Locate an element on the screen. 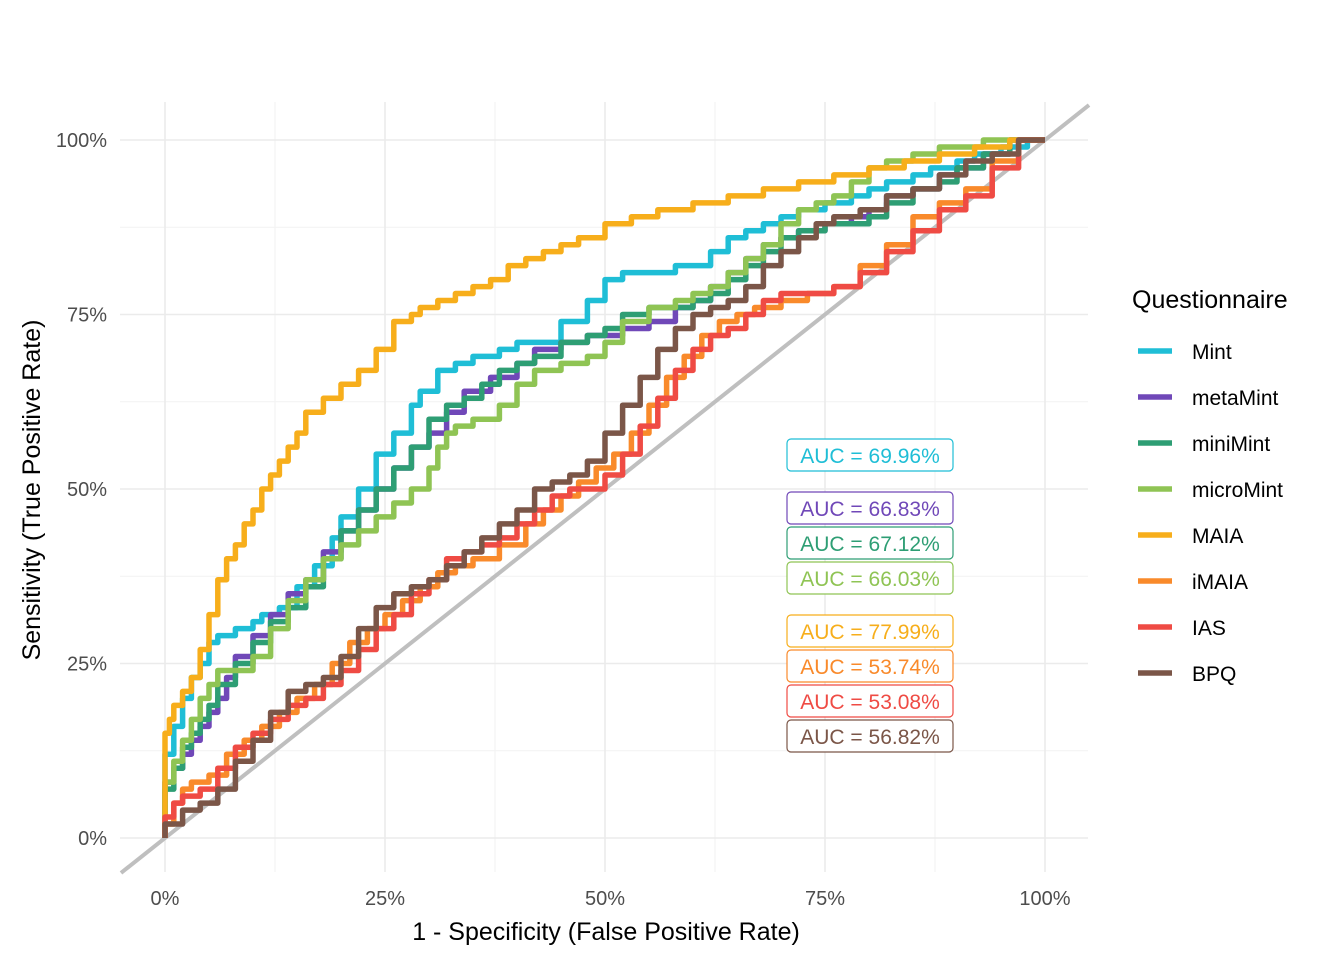 This screenshot has width=1344, height=960. auc-label-micromint: AUC = 66.03% is located at coordinates (870, 578).